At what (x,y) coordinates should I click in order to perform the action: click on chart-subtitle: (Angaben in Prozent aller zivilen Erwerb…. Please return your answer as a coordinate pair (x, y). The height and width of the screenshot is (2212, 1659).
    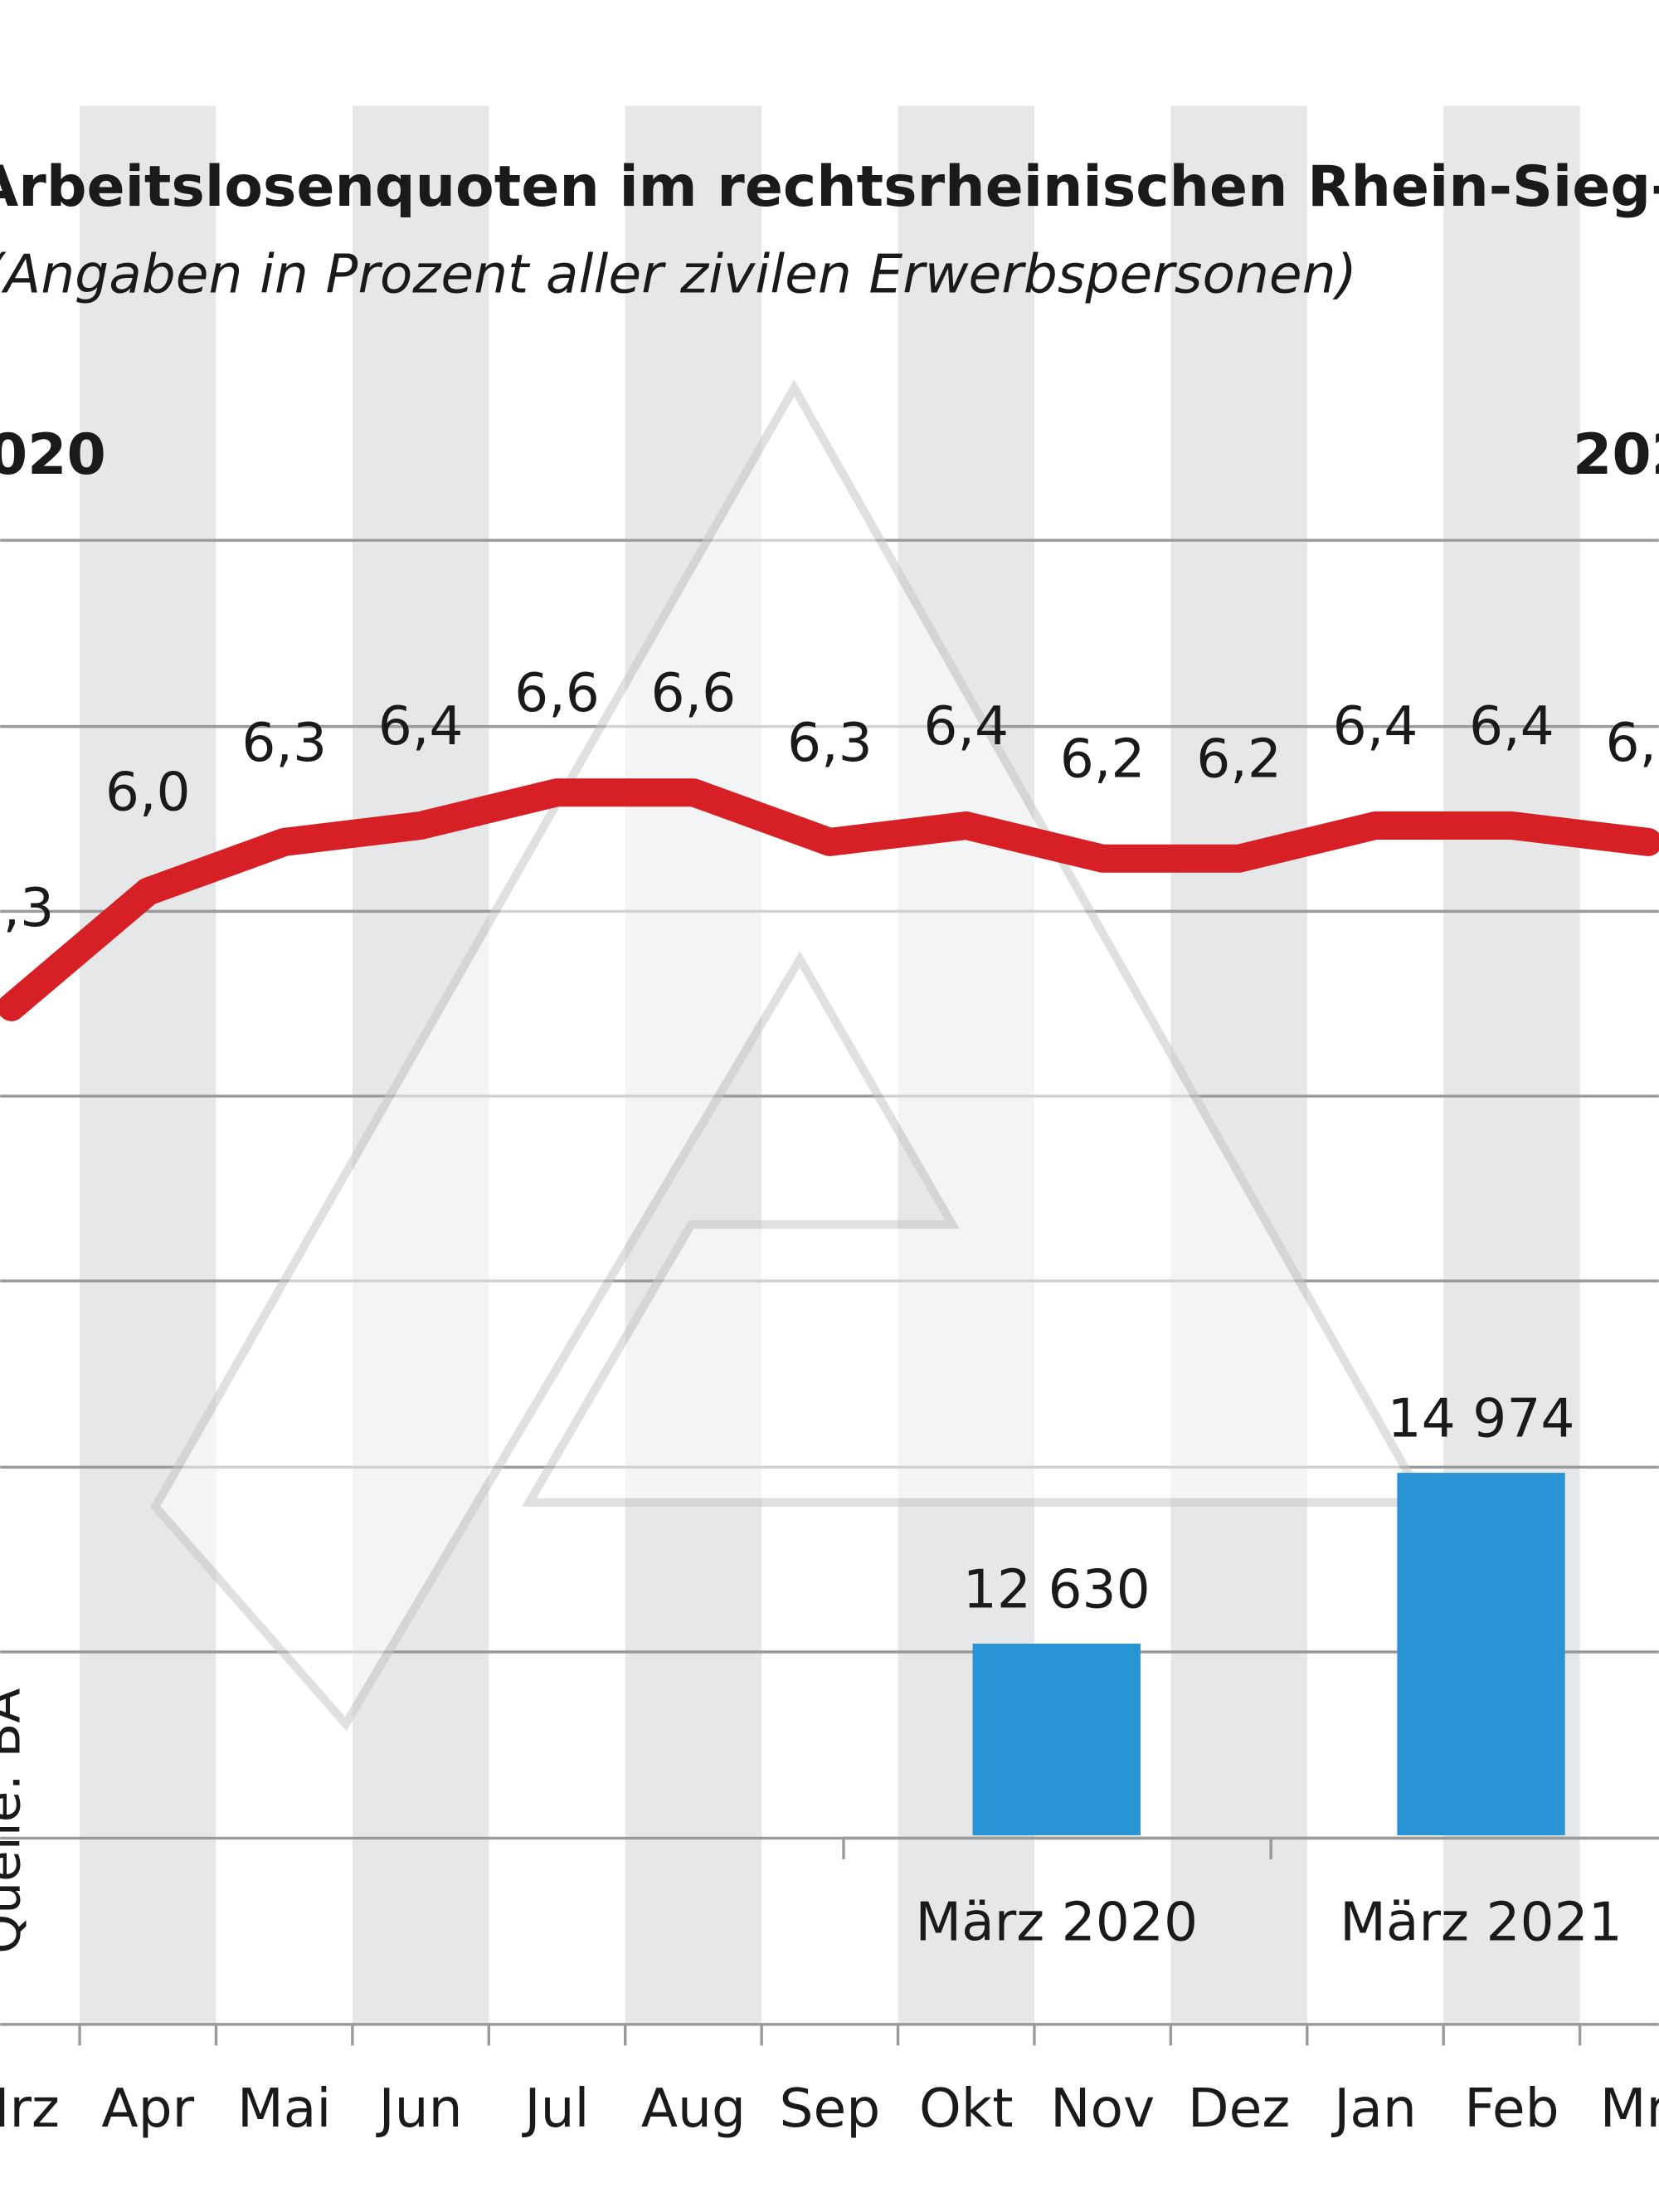
    Looking at the image, I should click on (678, 275).